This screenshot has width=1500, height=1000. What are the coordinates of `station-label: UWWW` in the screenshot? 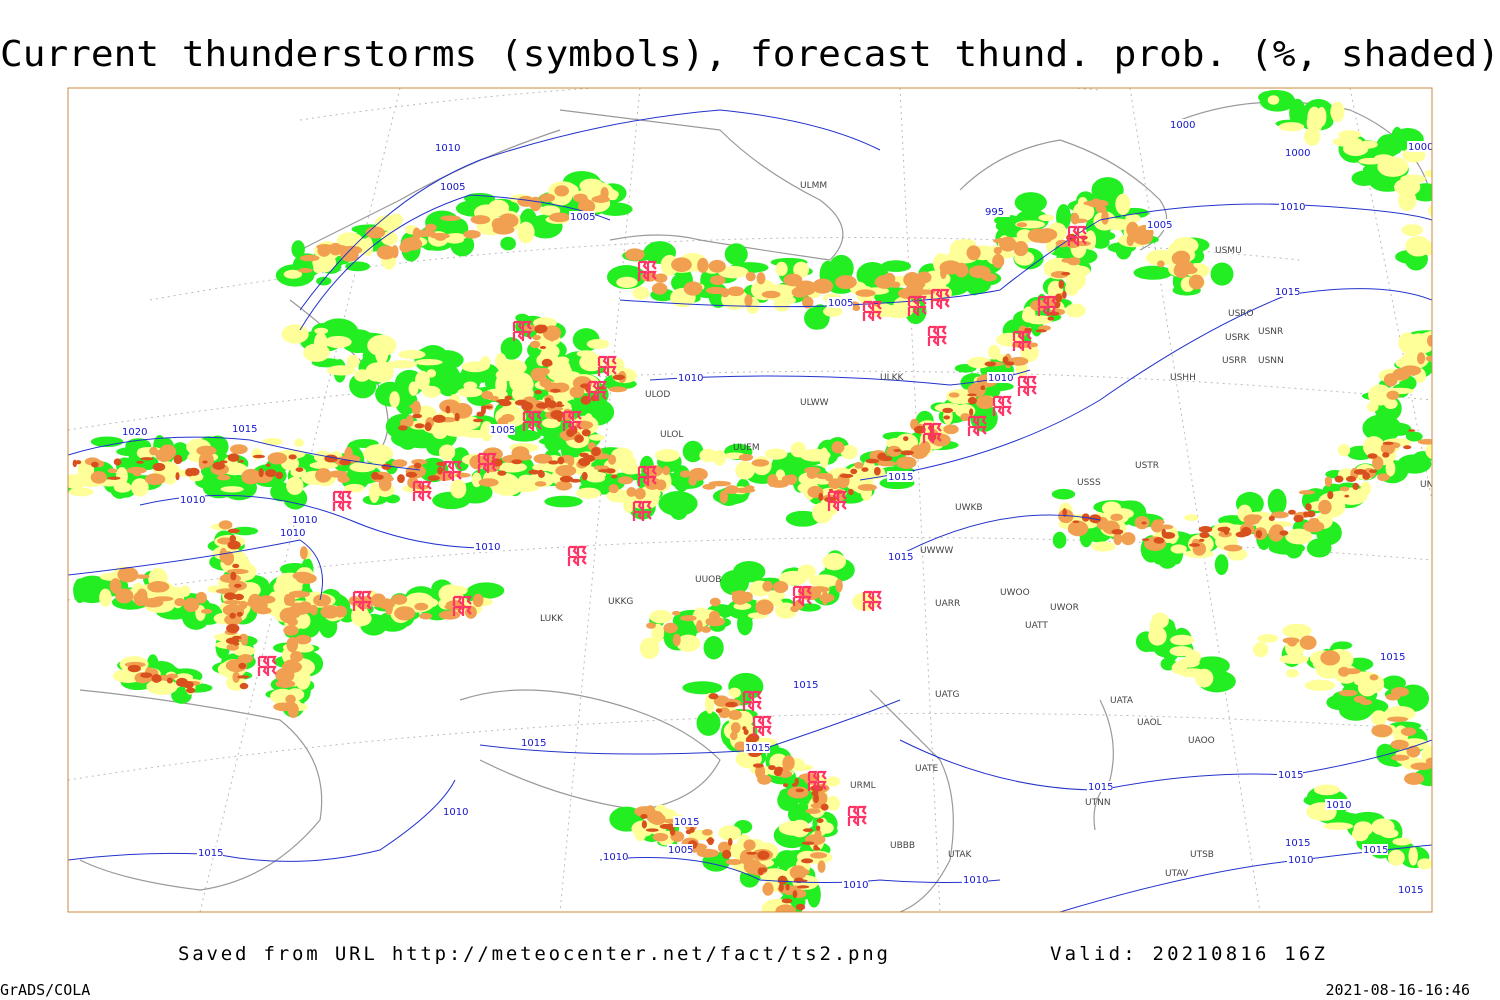 It's located at (936, 551).